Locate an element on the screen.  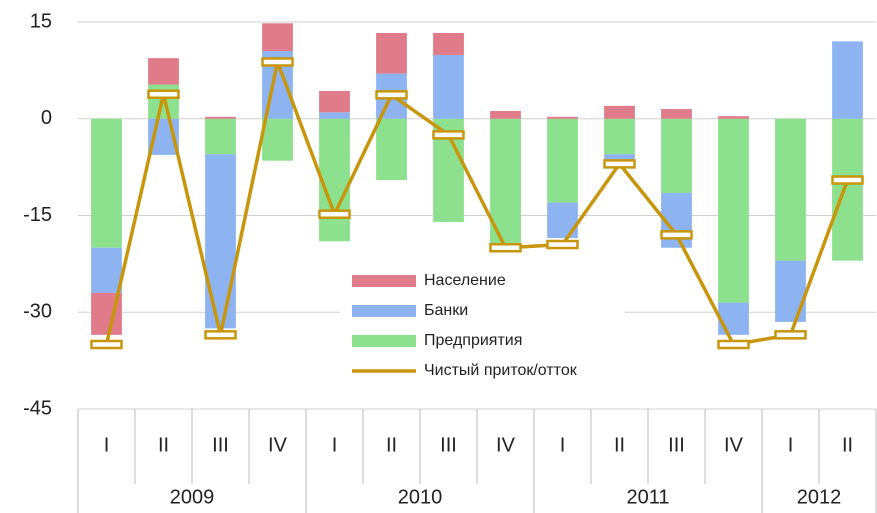
y-tick-label: 15 is located at coordinates (41, 21).